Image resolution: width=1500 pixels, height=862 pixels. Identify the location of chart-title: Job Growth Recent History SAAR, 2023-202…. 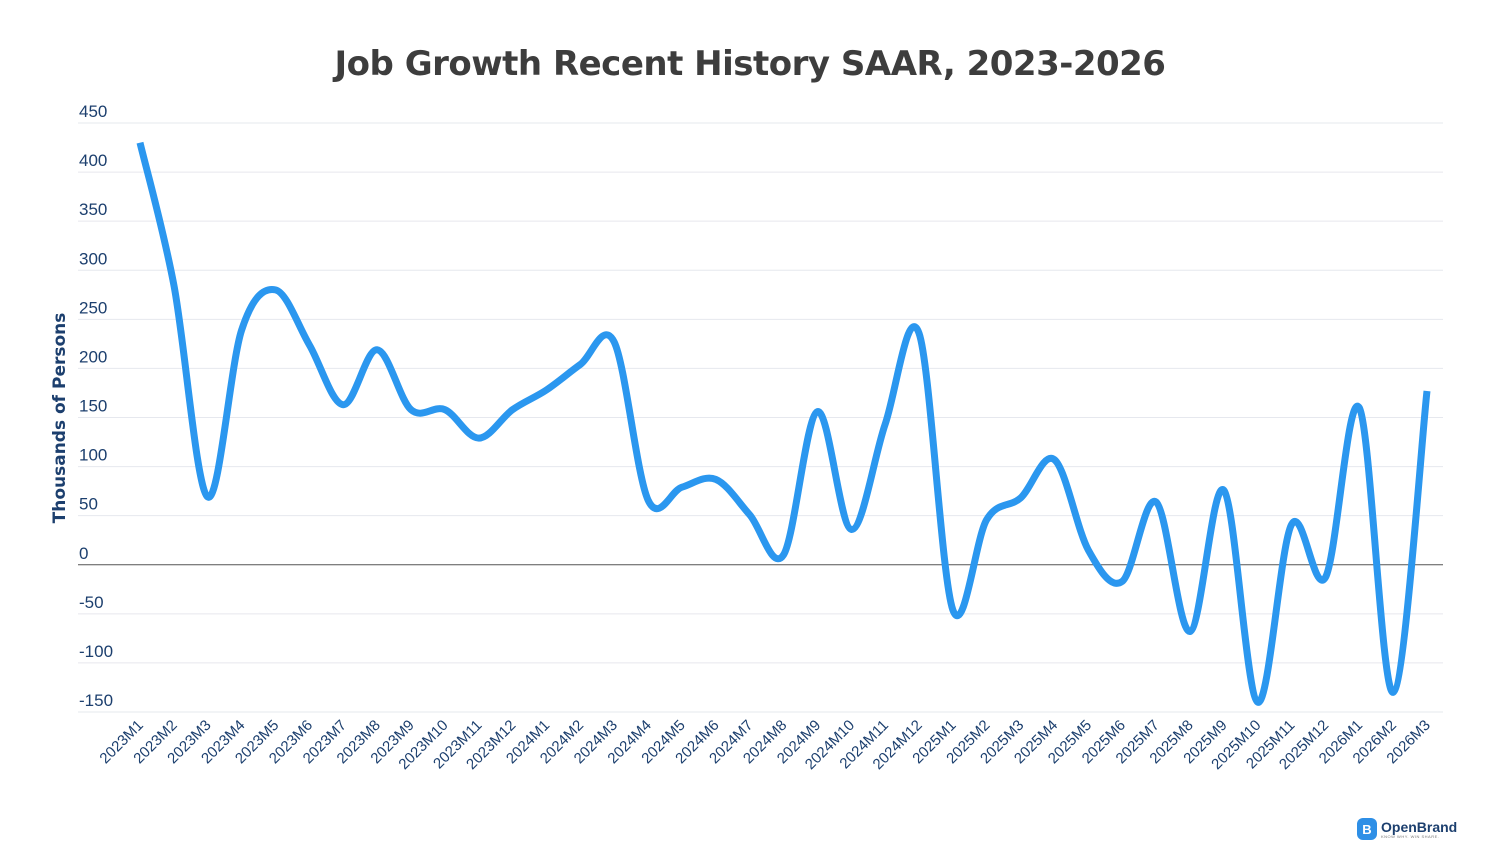
(750, 64).